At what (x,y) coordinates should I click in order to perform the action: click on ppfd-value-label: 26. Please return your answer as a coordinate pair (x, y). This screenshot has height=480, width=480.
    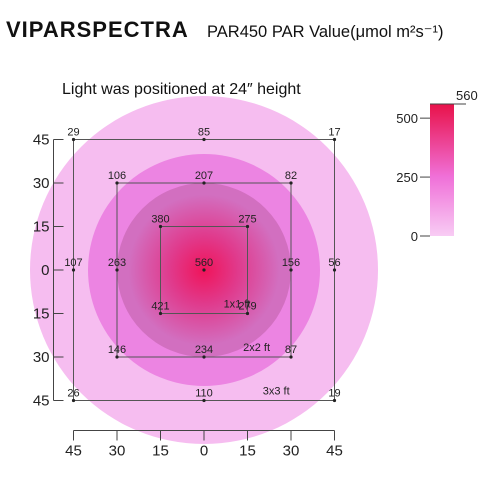
    Looking at the image, I should click on (73, 394).